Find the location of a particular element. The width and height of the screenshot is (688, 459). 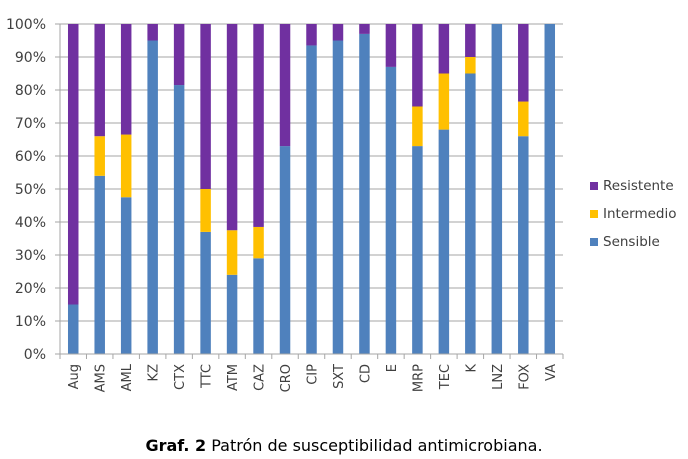

x-tick-label: CIP is located at coordinates (313, 374).